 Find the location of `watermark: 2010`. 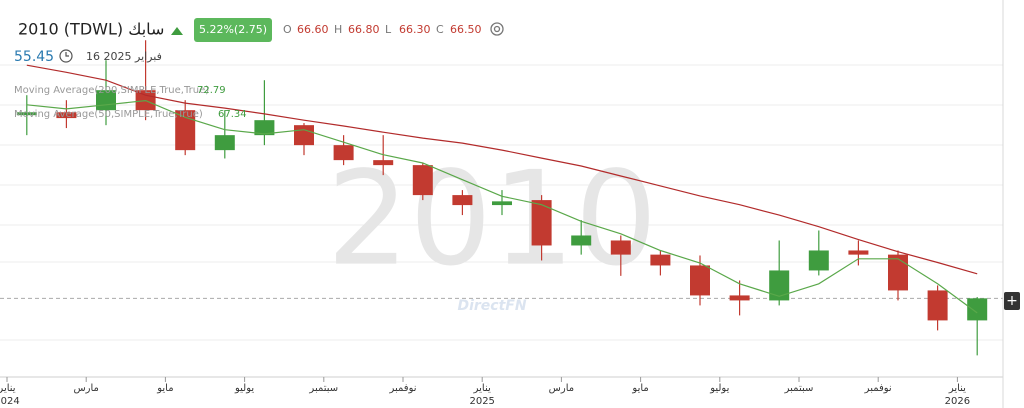

watermark: 2010 is located at coordinates (492, 219).